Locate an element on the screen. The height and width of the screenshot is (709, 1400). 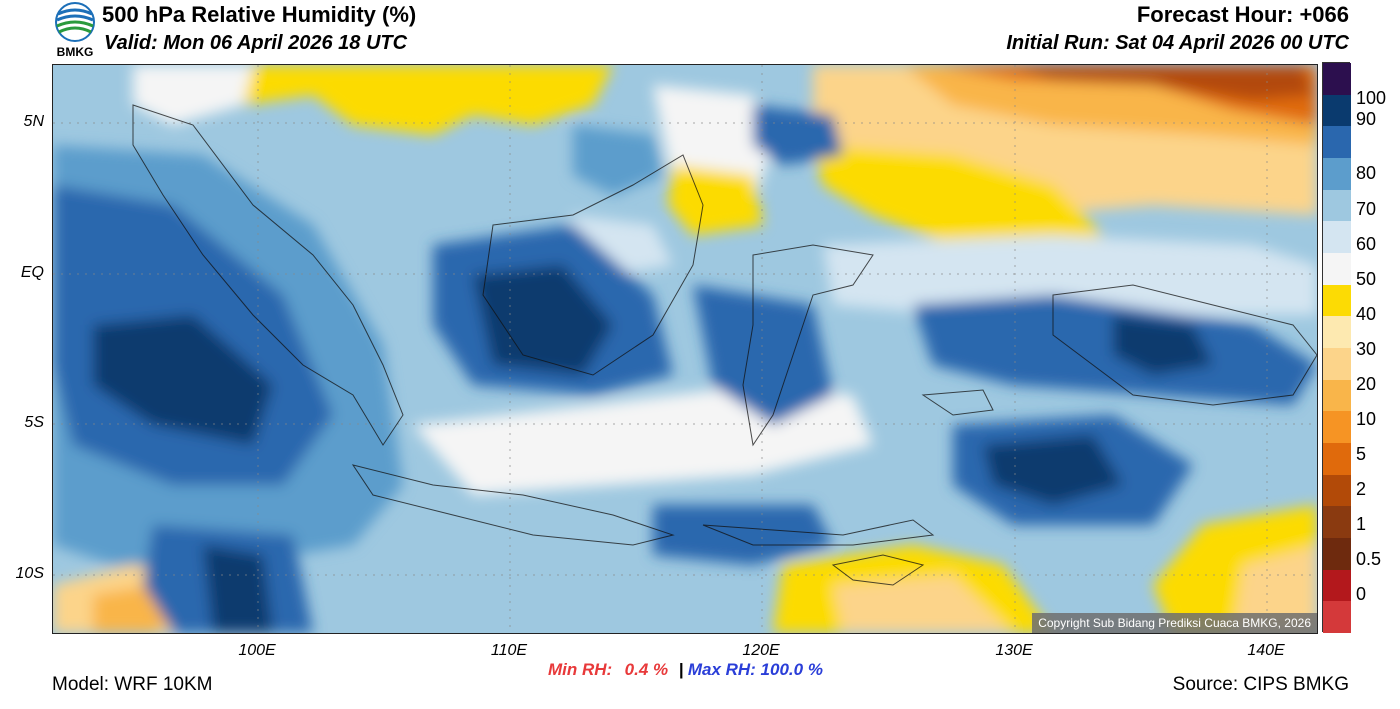
colorbar-label: 0.5 is located at coordinates (1369, 559).